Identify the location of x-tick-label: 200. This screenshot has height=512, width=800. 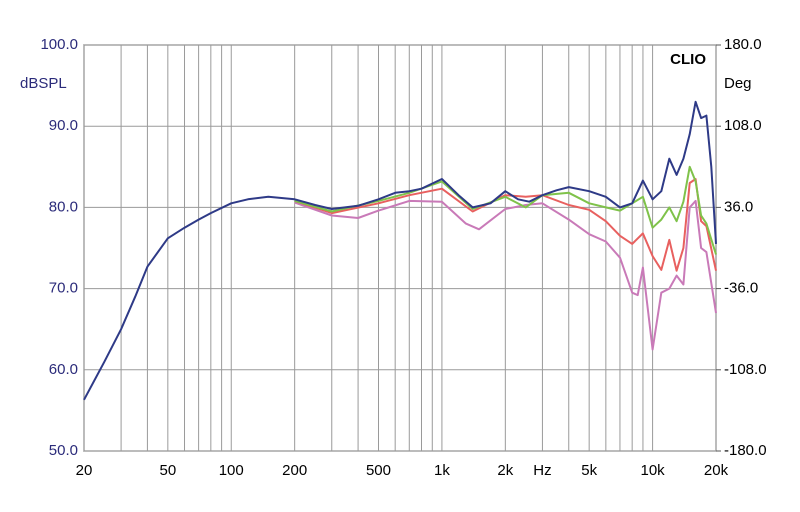
(294, 470).